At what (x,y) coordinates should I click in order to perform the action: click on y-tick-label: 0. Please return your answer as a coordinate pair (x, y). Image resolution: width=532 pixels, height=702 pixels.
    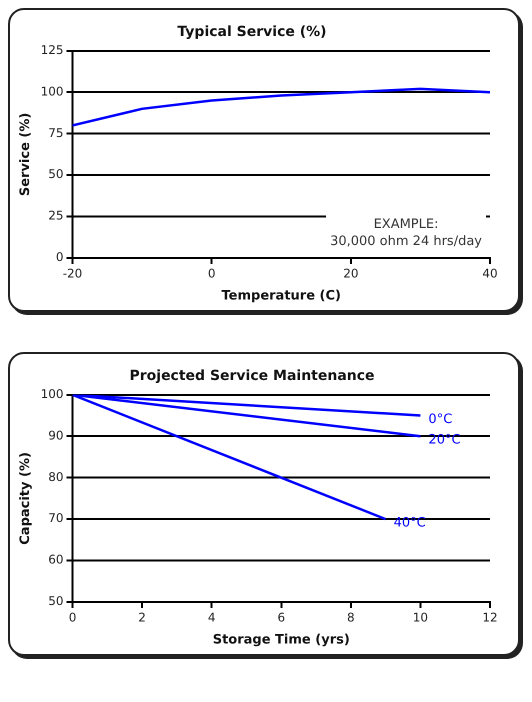
    Looking at the image, I should click on (60, 257).